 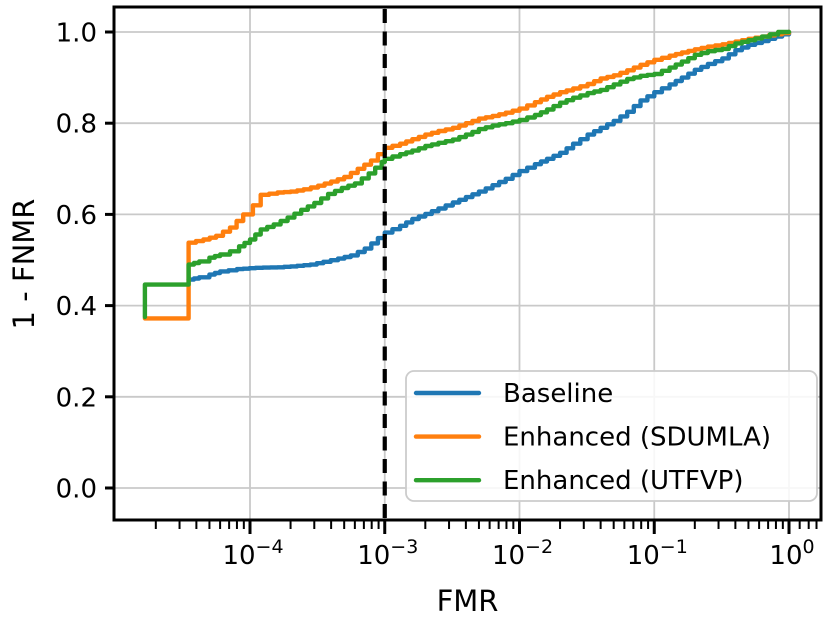 What do you see at coordinates (558, 394) in the screenshot?
I see `legend-label: Baseline` at bounding box center [558, 394].